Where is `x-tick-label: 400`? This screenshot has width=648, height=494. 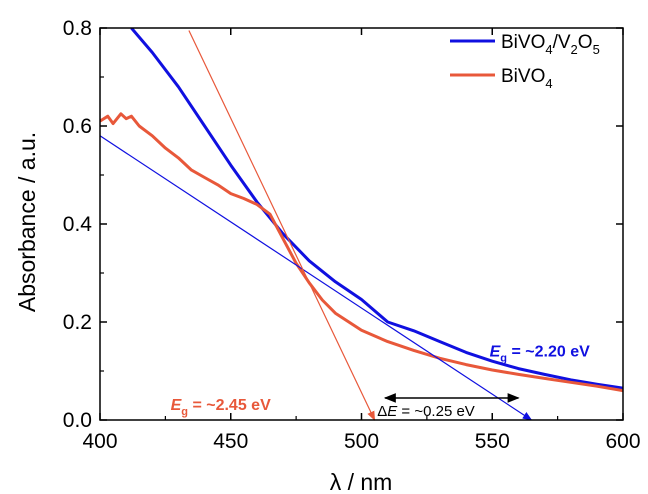
x-tick-label: 400 is located at coordinates (99, 441).